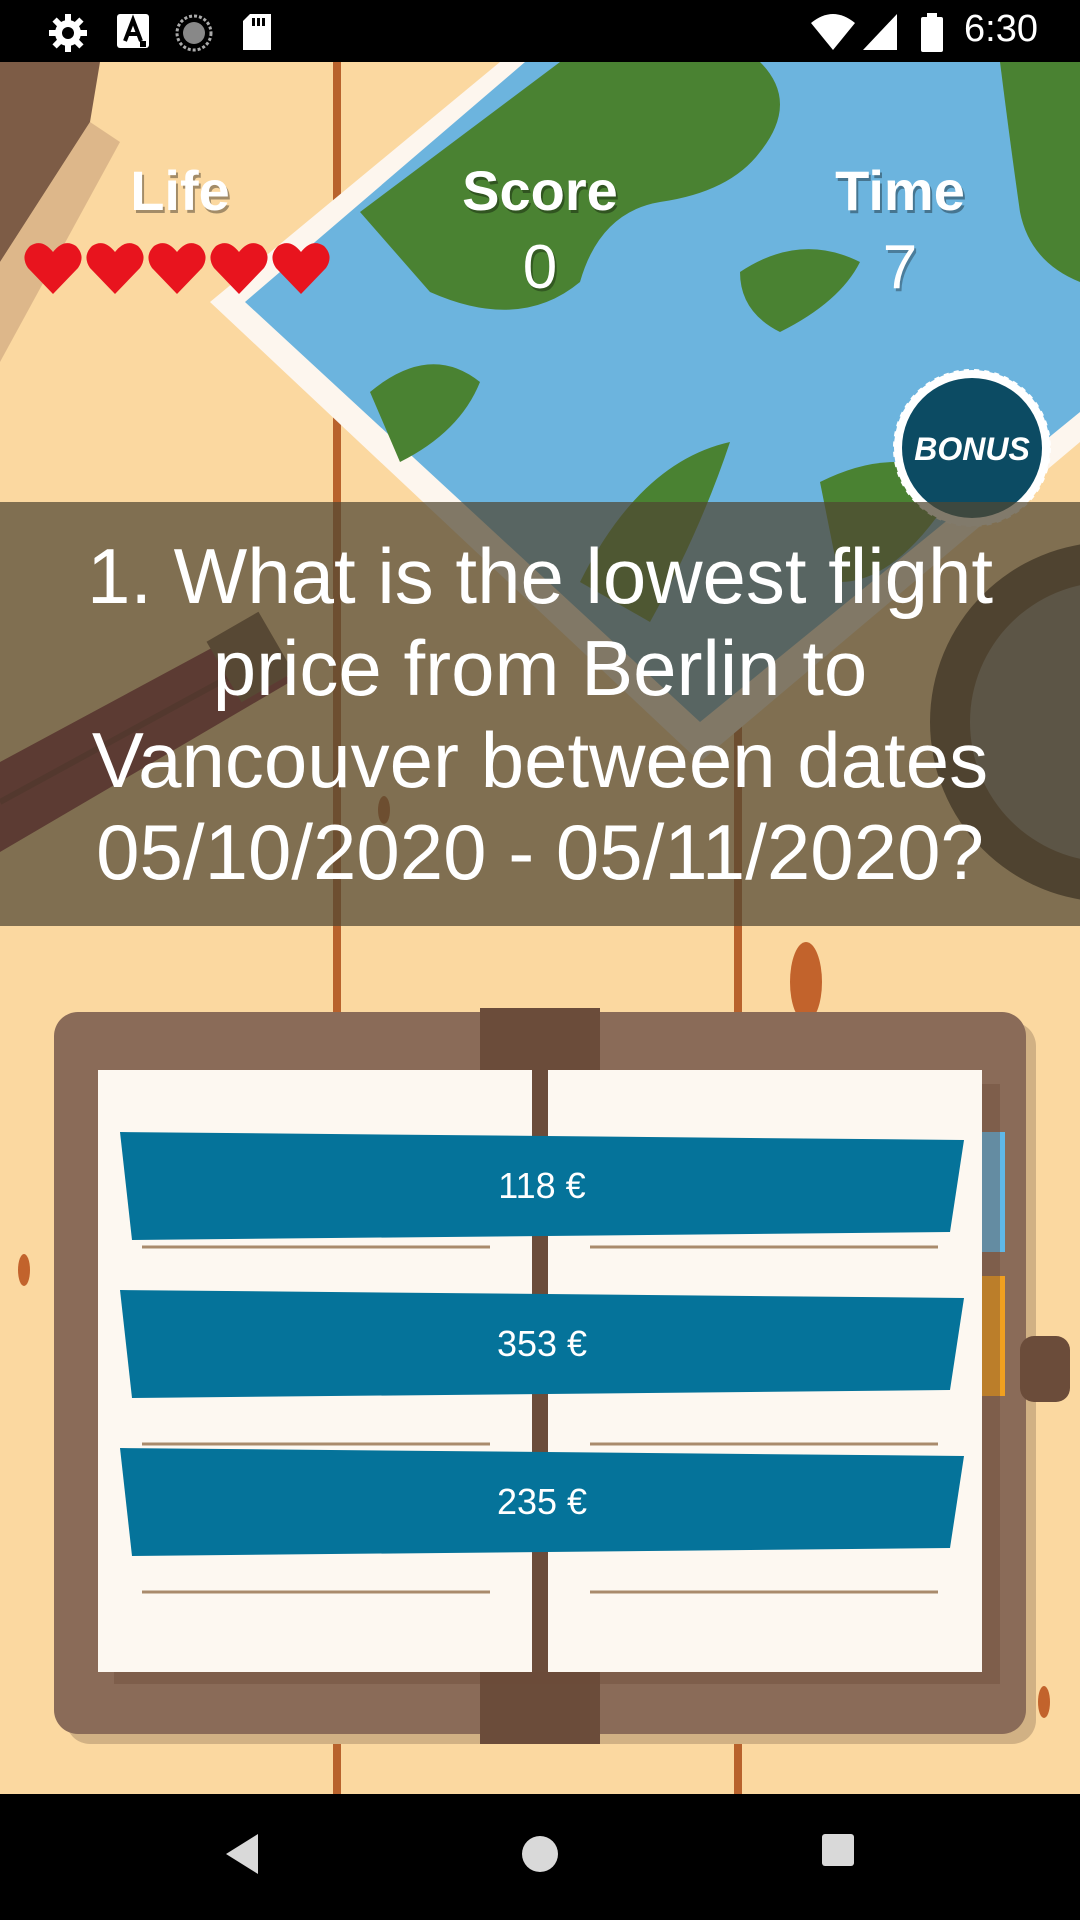 The height and width of the screenshot is (1920, 1080). I want to click on bonus-label: BONUS, so click(972, 449).